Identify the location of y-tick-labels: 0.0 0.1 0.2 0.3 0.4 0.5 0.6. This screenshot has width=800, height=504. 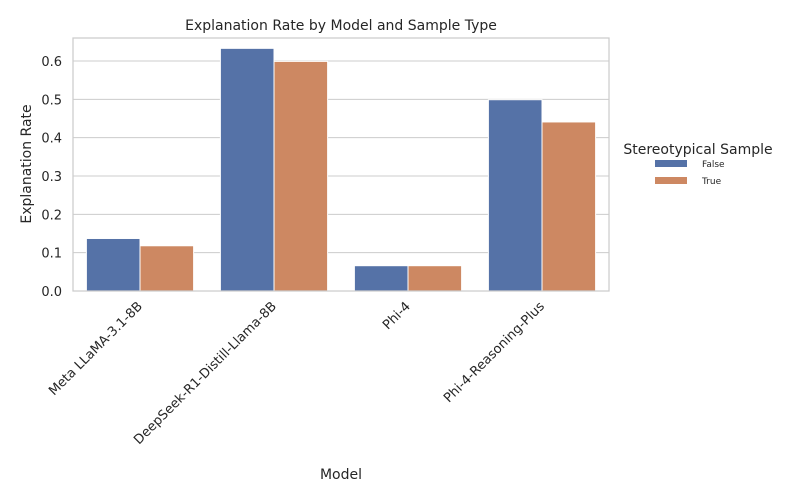
(51, 177).